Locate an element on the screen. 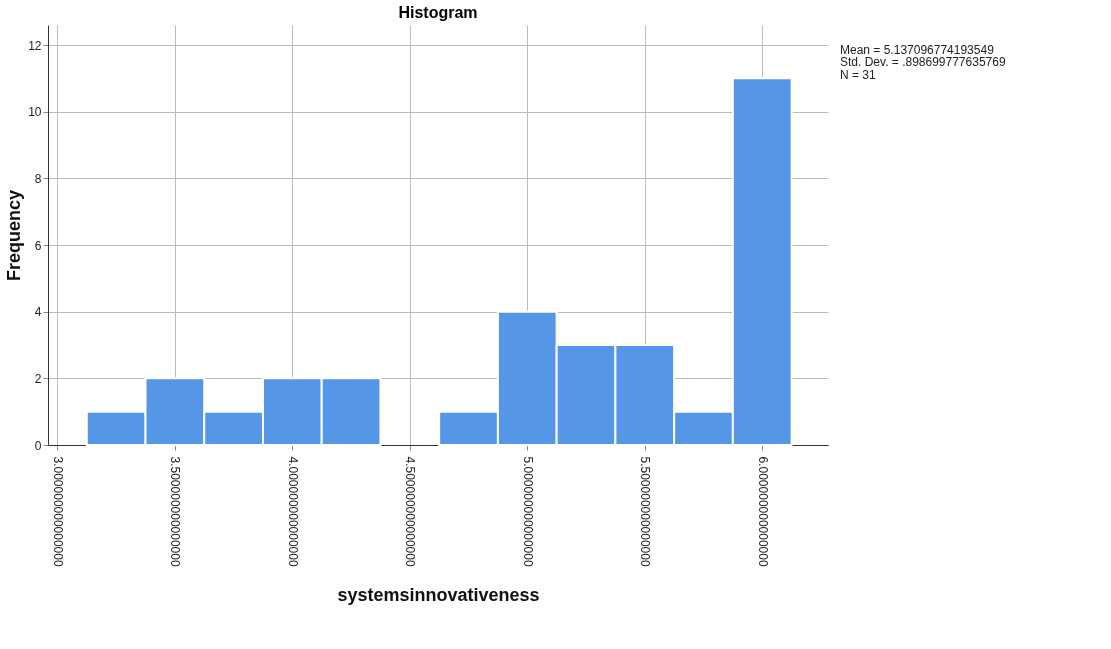  x-tick-label: 4.500000000000000 is located at coordinates (410, 511).